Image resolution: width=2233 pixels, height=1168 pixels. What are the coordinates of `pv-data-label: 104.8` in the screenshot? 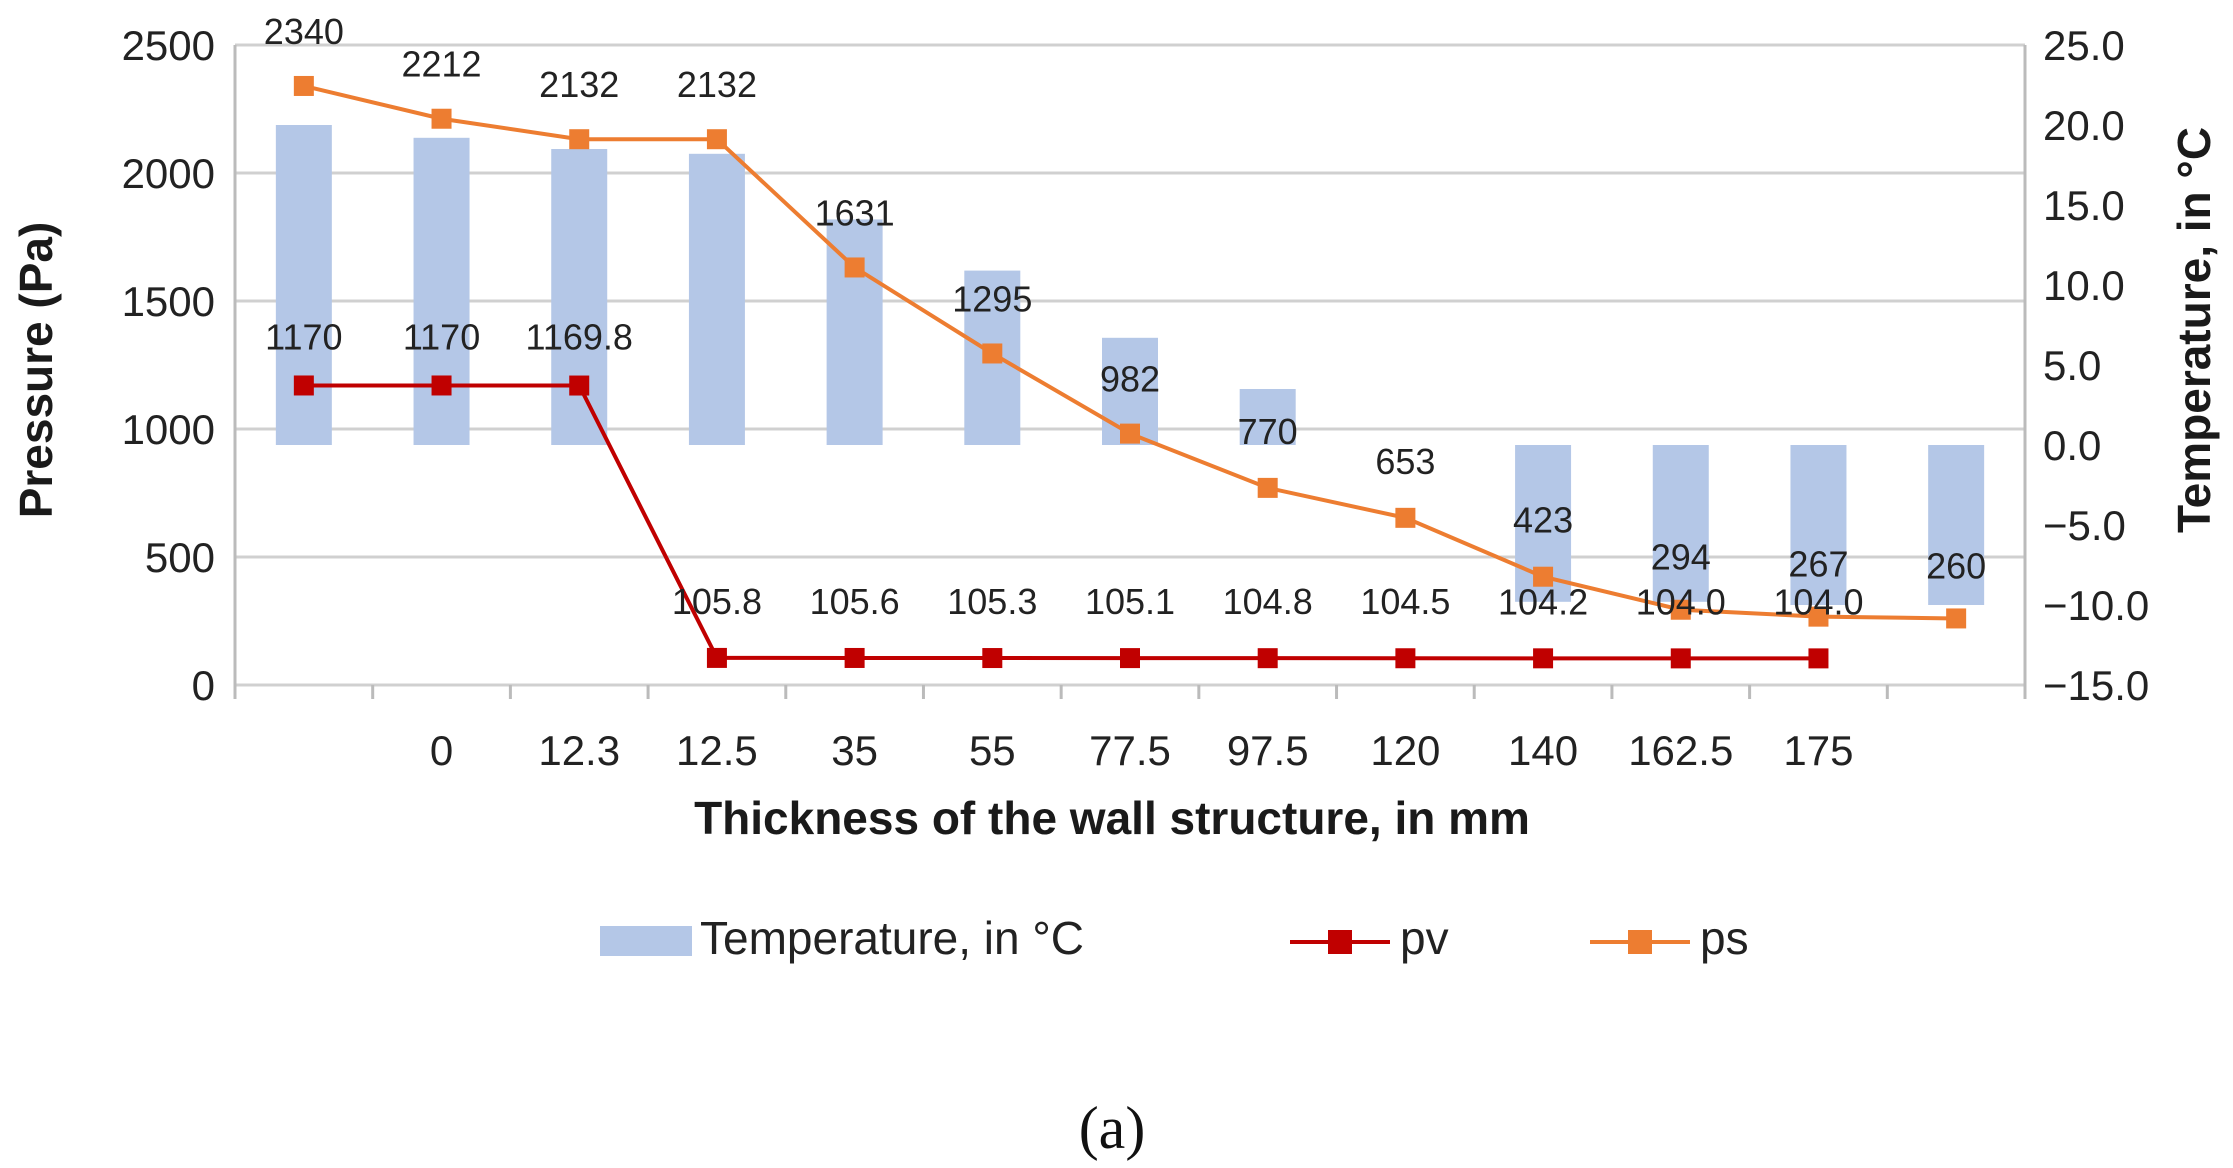 It's located at (1268, 601).